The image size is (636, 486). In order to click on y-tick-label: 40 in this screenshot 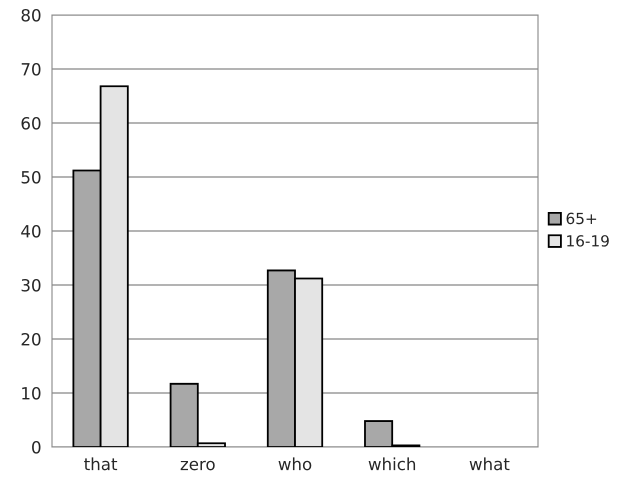, I will do `click(30, 231)`.